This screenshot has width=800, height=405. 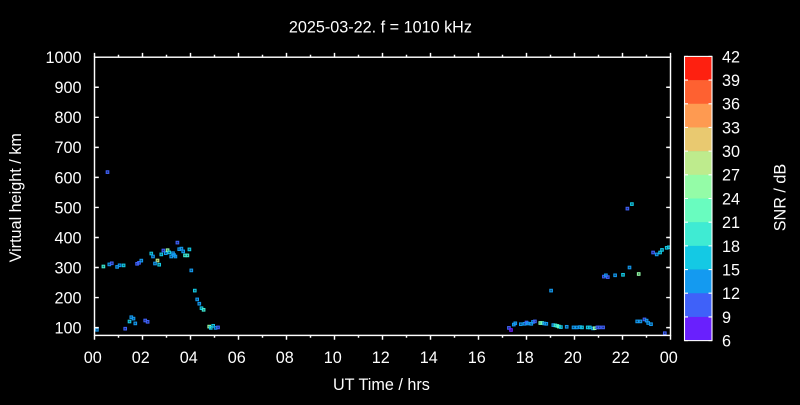 I want to click on svg-text: 16, so click(x=477, y=358).